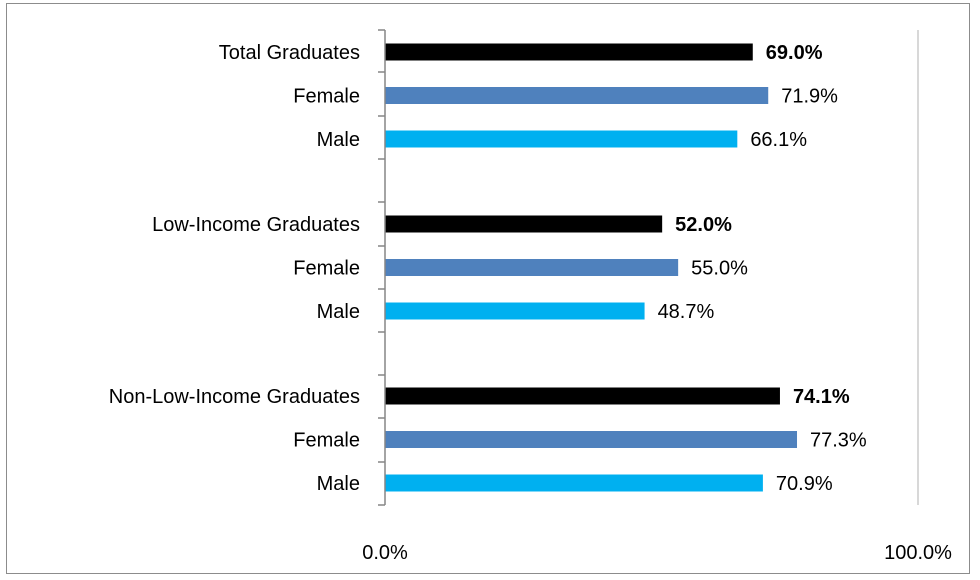  What do you see at coordinates (289, 53) in the screenshot?
I see `category-label: Total Graduates` at bounding box center [289, 53].